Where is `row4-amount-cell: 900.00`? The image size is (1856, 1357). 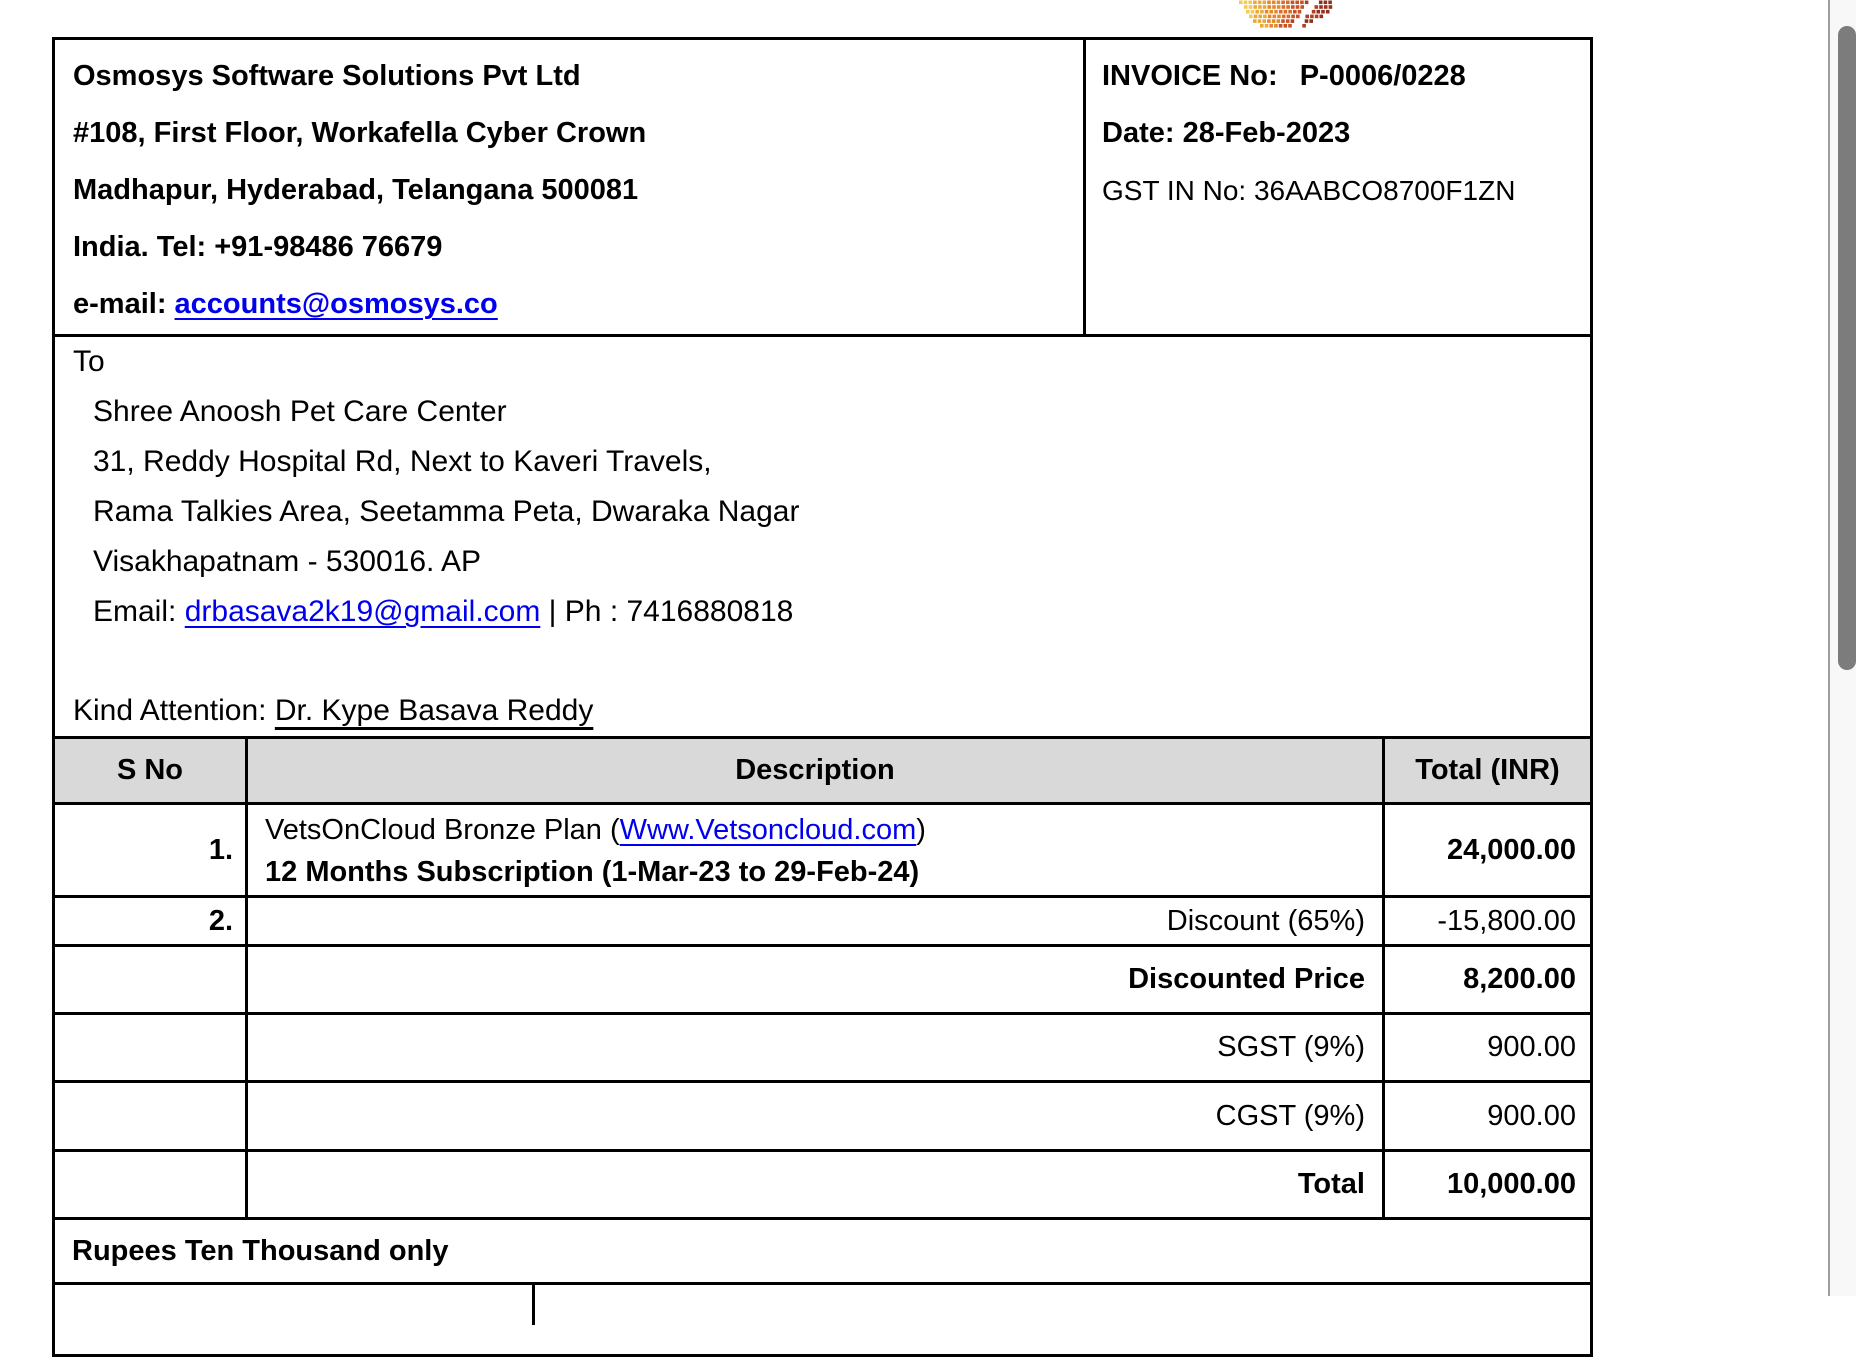 row4-amount-cell: 900.00 is located at coordinates (1487, 1047).